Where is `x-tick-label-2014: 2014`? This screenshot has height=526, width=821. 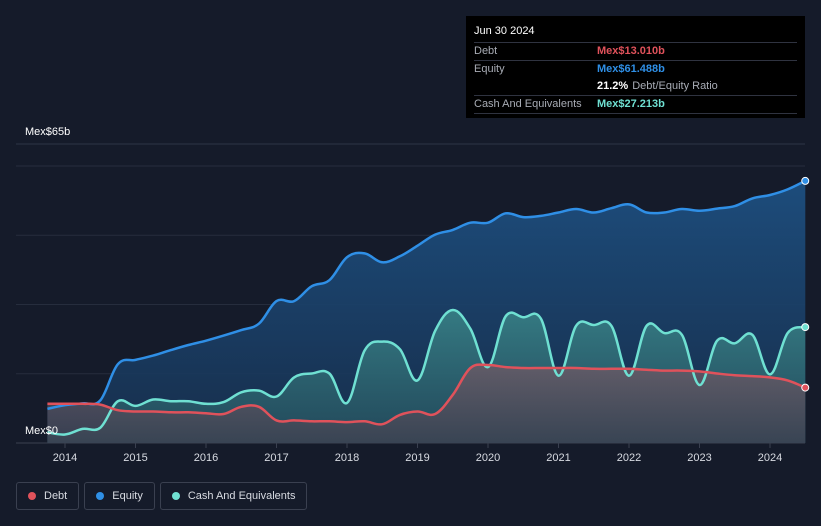
x-tick-label-2014: 2014 is located at coordinates (65, 458).